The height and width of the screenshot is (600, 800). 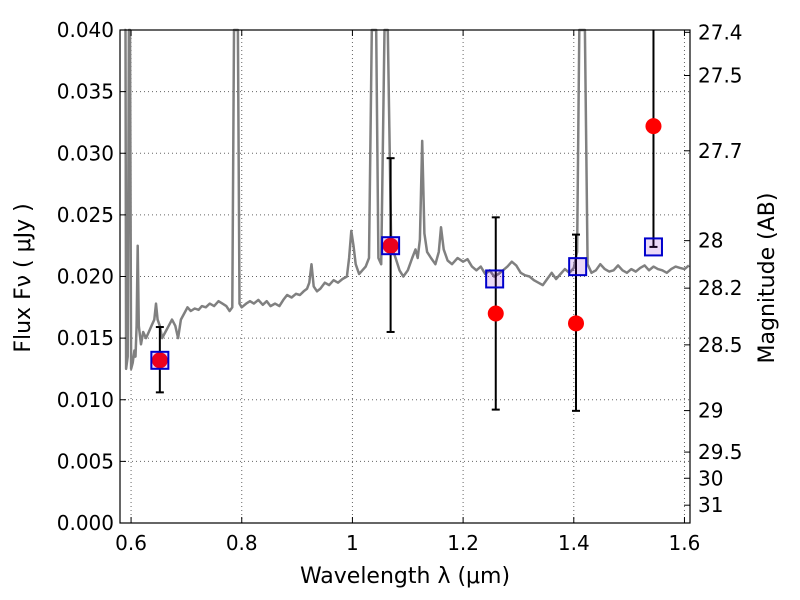 I want to click on y2-tick-label: 31, so click(x=710, y=505).